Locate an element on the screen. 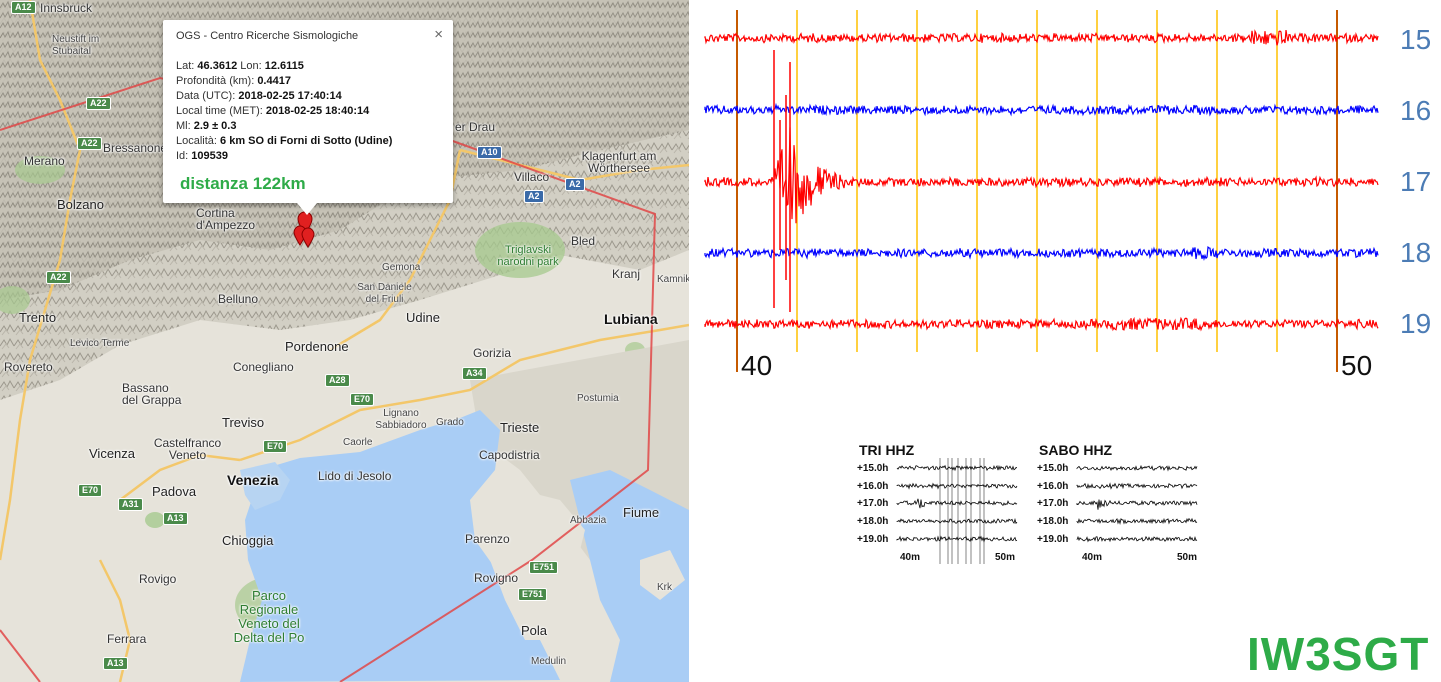 The width and height of the screenshot is (1441, 682). road-shield: A10 is located at coordinates (489, 152).